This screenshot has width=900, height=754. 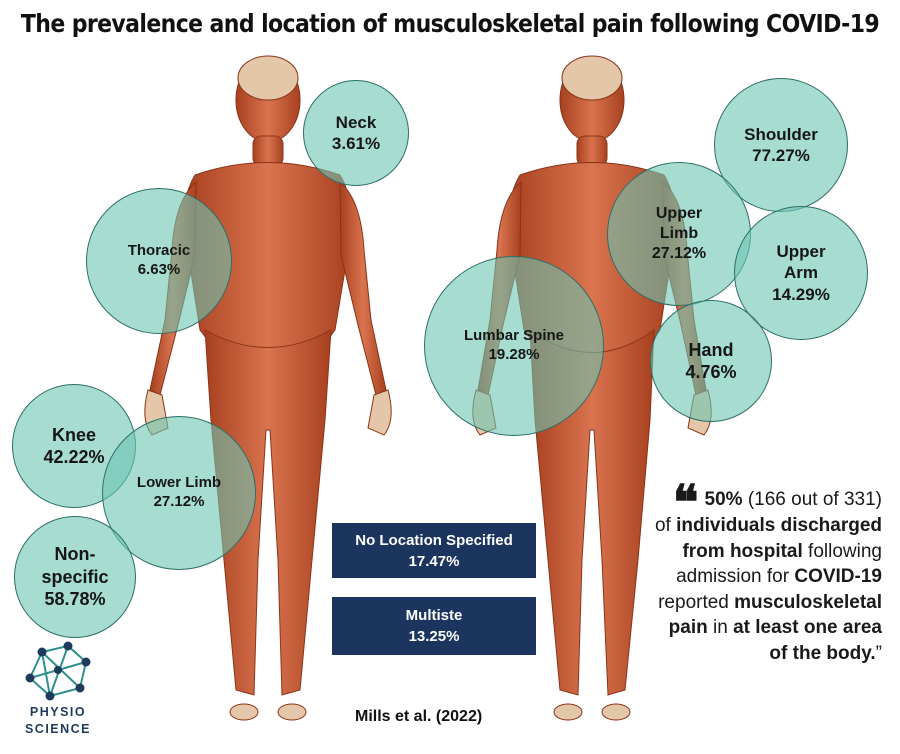 I want to click on bubble-neck-label: Neck, so click(x=356, y=122).